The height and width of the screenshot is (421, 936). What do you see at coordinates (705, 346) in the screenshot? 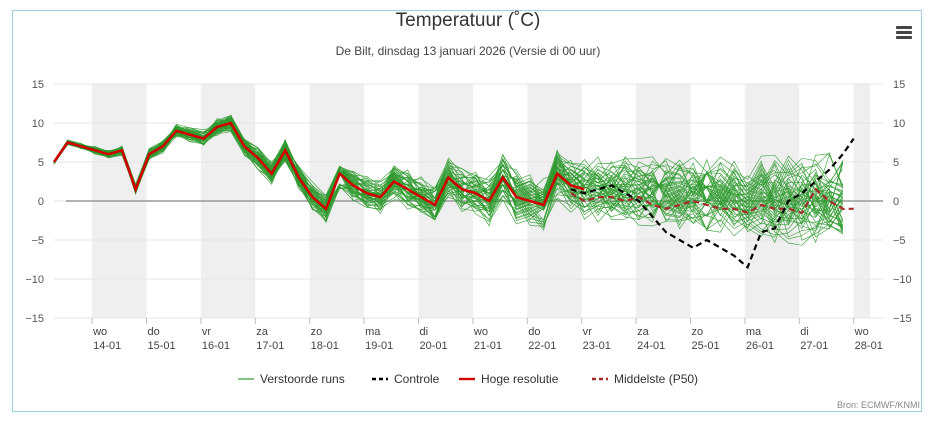
I see `x-tick-date: 25-01` at bounding box center [705, 346].